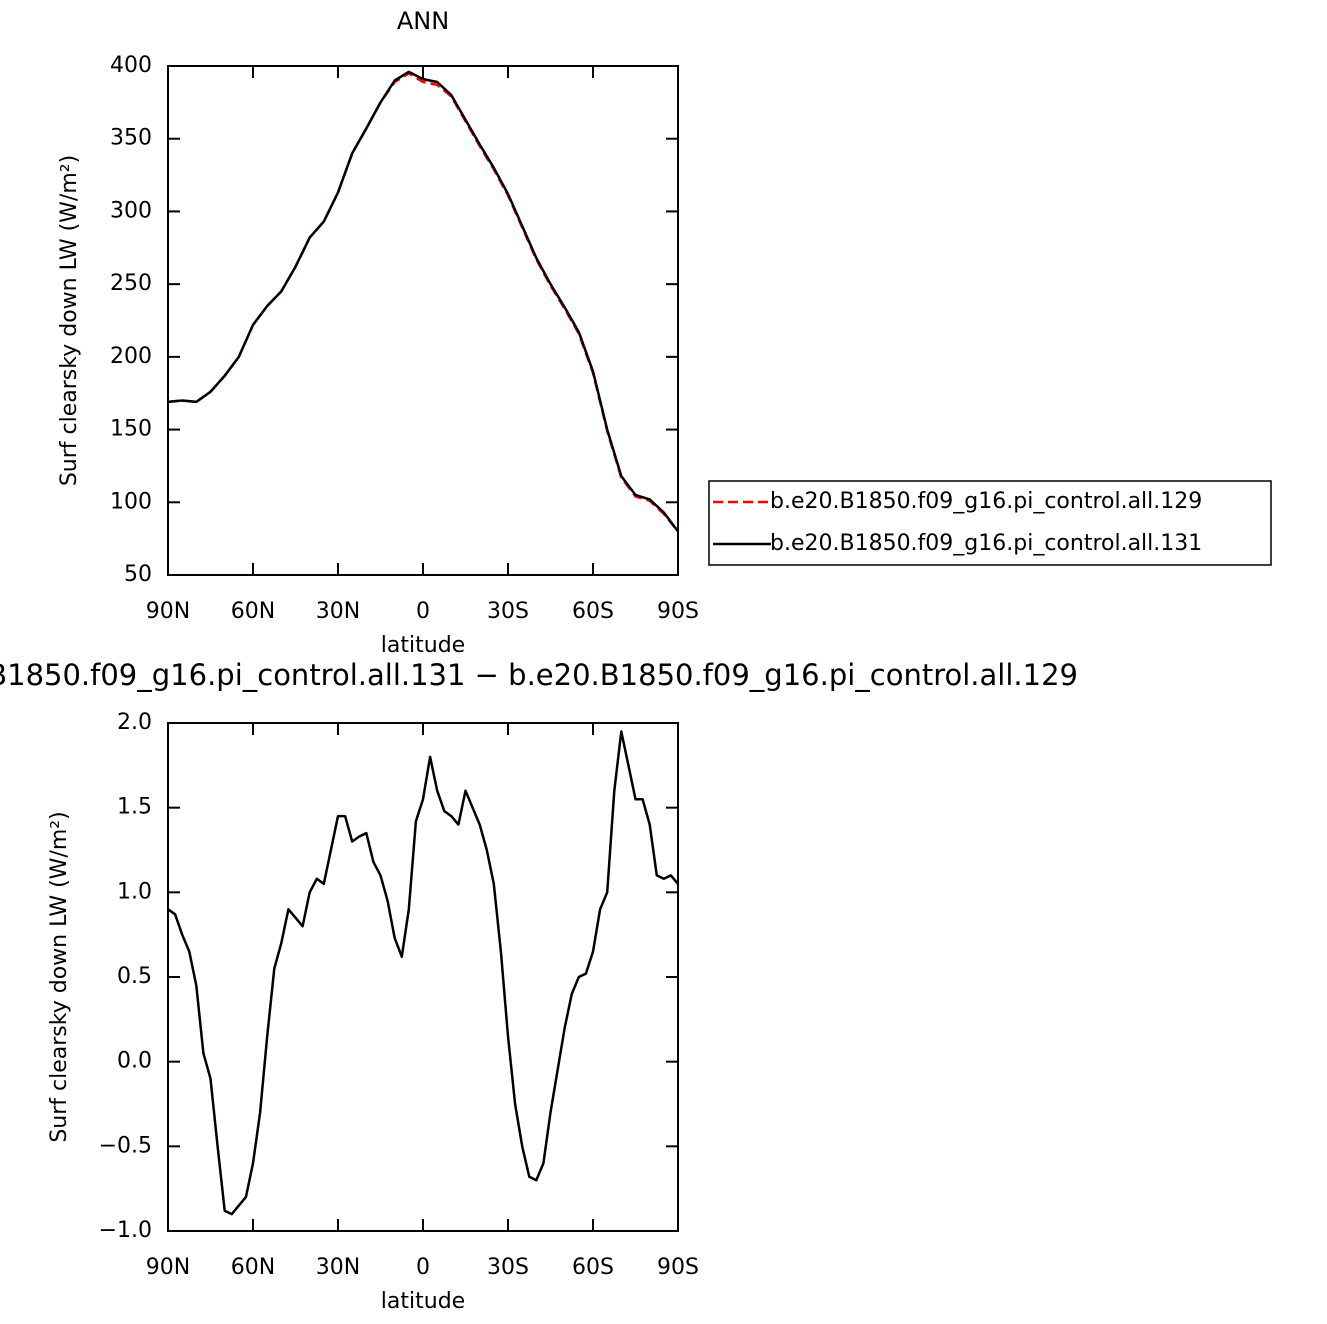 This screenshot has width=1327, height=1324. What do you see at coordinates (134, 891) in the screenshot?
I see `y-tick-label: 1.0` at bounding box center [134, 891].